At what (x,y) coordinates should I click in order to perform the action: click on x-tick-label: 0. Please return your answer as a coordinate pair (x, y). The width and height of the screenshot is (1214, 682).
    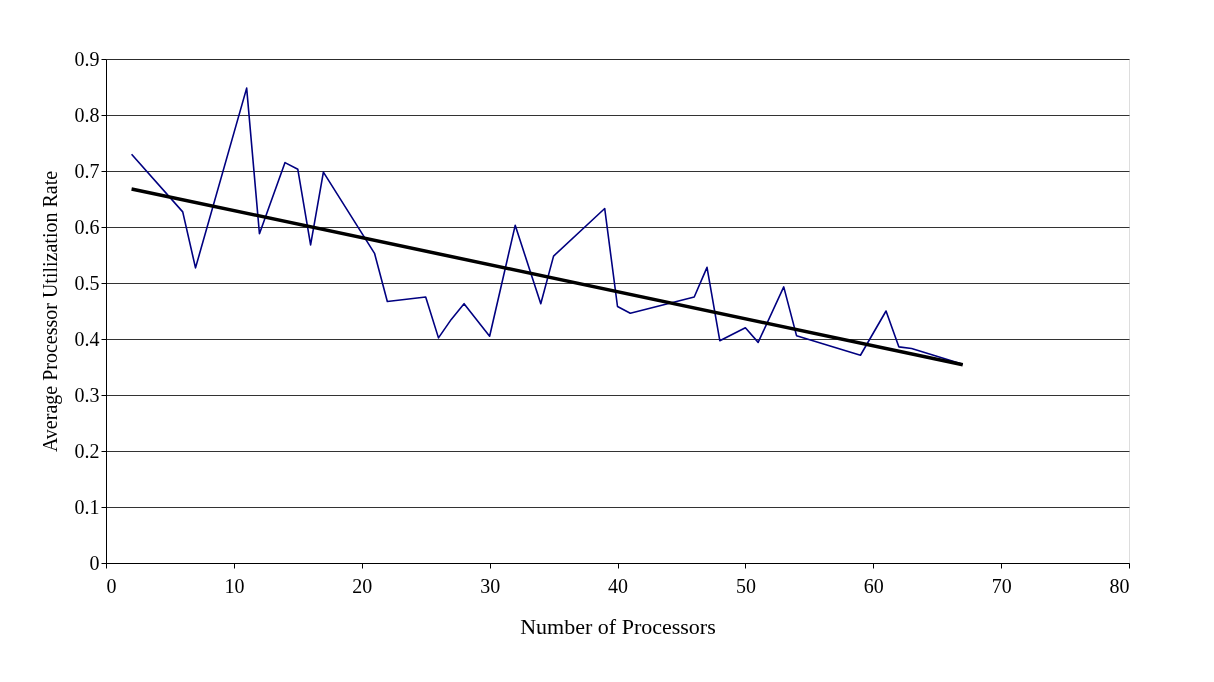
    Looking at the image, I should click on (111, 585).